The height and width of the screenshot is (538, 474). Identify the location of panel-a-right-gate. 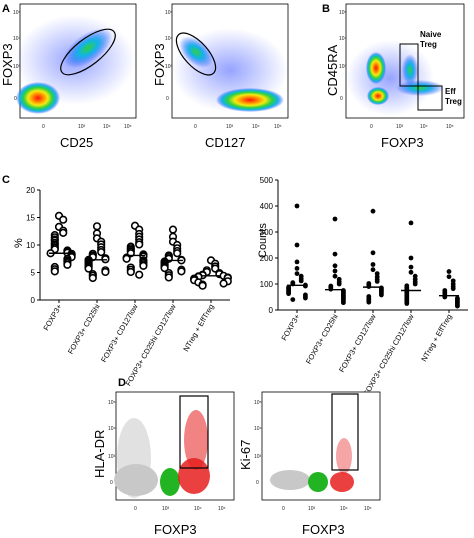
(196, 54).